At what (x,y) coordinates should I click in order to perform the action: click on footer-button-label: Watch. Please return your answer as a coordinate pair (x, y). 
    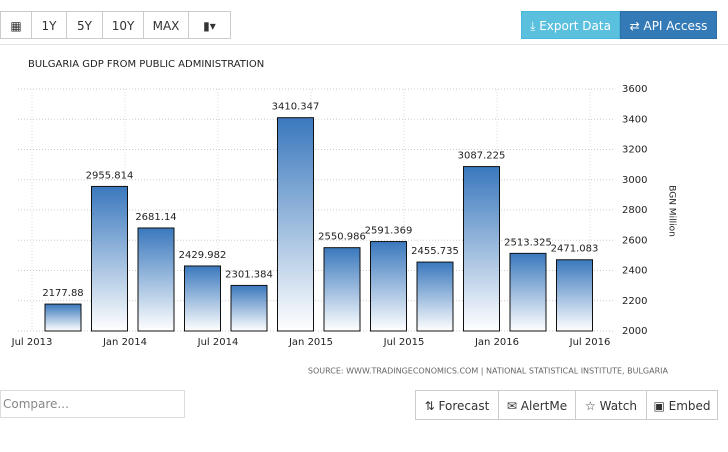
    Looking at the image, I should click on (618, 406).